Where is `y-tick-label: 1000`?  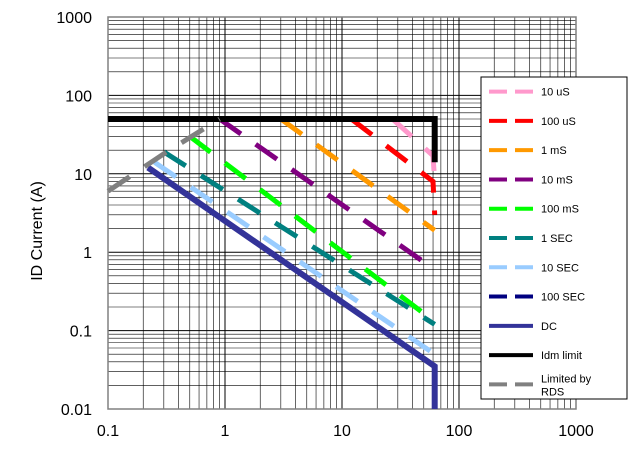 y-tick-label: 1000 is located at coordinates (74, 18).